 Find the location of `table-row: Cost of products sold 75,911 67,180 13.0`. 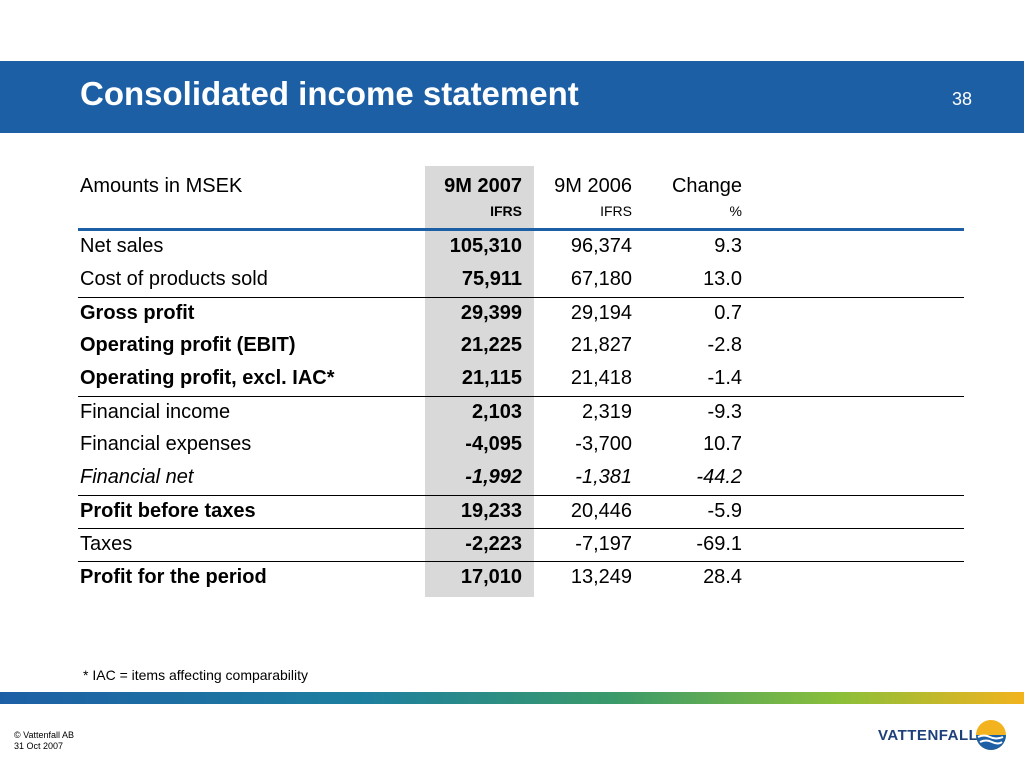

table-row: Cost of products sold 75,911 67,180 13.0 is located at coordinates (521, 280).